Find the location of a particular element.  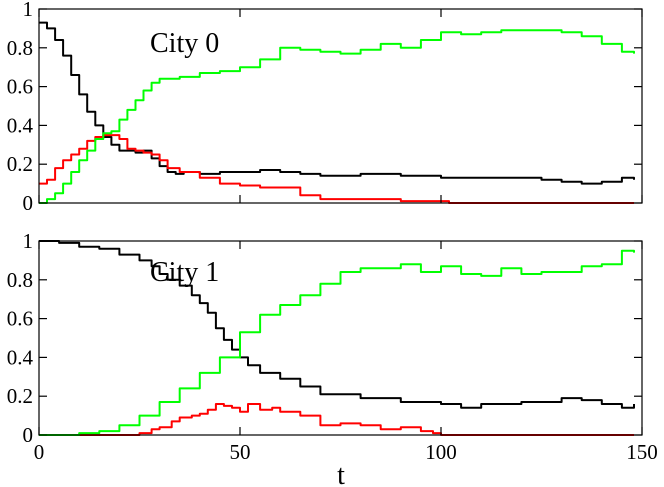

x-tick-label-3: 150 is located at coordinates (642, 452).